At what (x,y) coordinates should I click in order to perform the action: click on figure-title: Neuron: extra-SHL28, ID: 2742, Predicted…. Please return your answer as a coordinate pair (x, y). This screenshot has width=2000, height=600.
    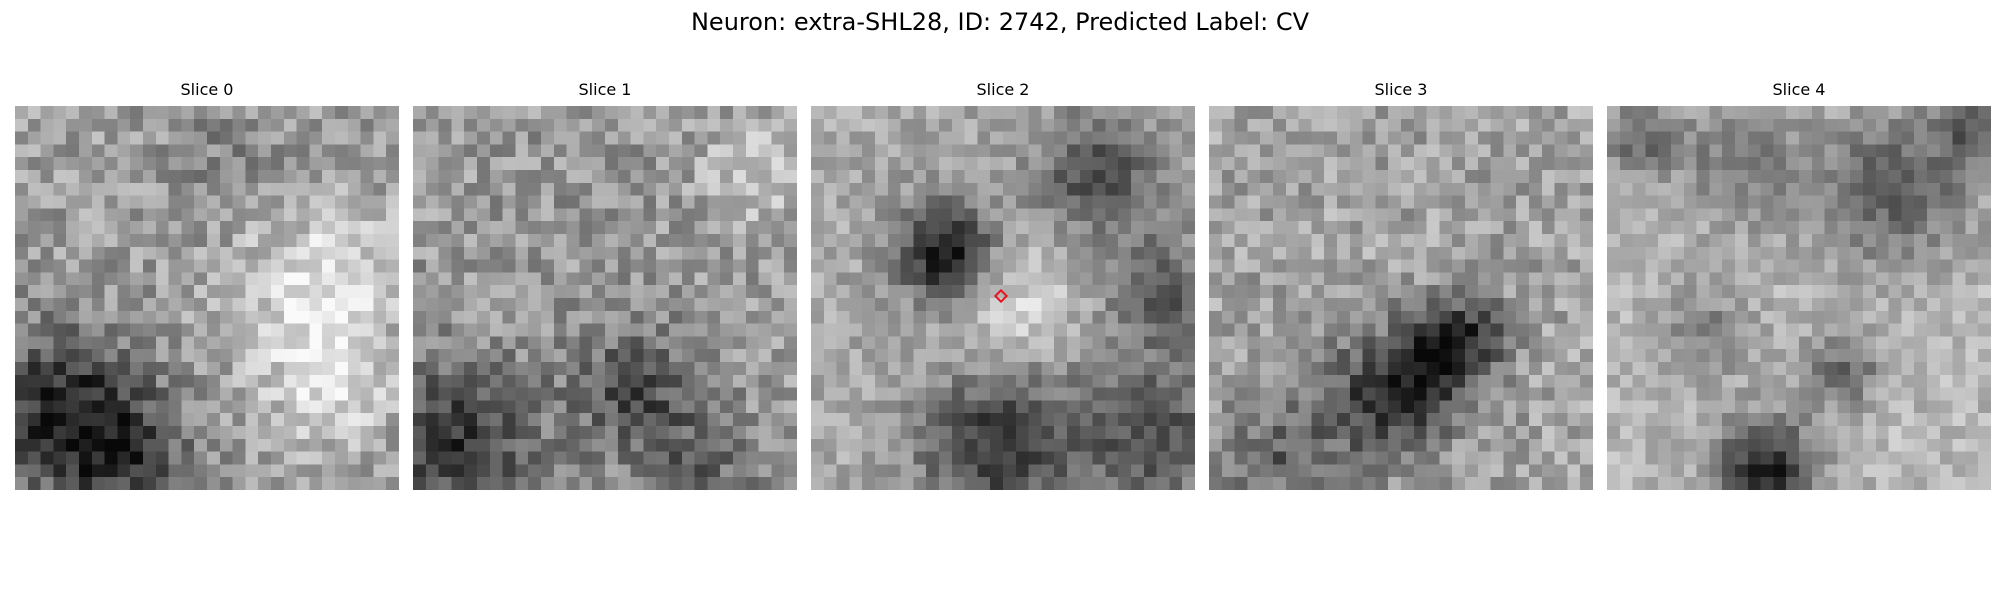
    Looking at the image, I should click on (1000, 22).